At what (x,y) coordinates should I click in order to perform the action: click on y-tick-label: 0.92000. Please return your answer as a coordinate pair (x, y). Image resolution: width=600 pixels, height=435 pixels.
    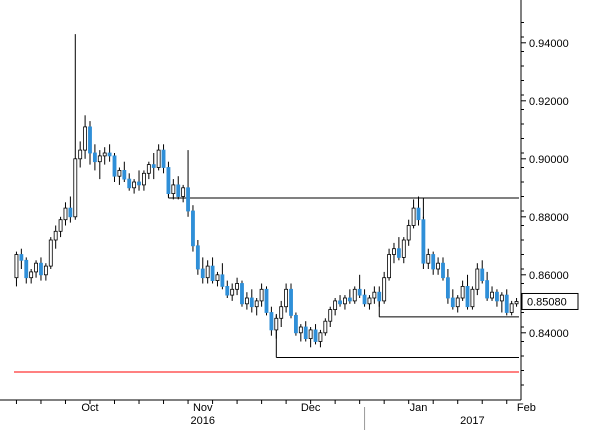
    Looking at the image, I should click on (549, 102).